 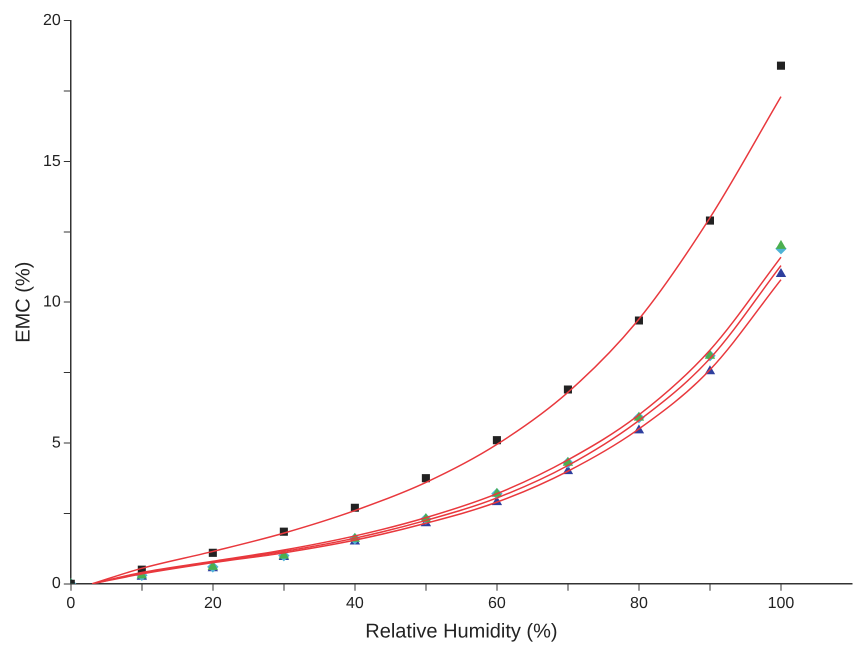 What do you see at coordinates (56, 583) in the screenshot?
I see `y-tick-label: 0` at bounding box center [56, 583].